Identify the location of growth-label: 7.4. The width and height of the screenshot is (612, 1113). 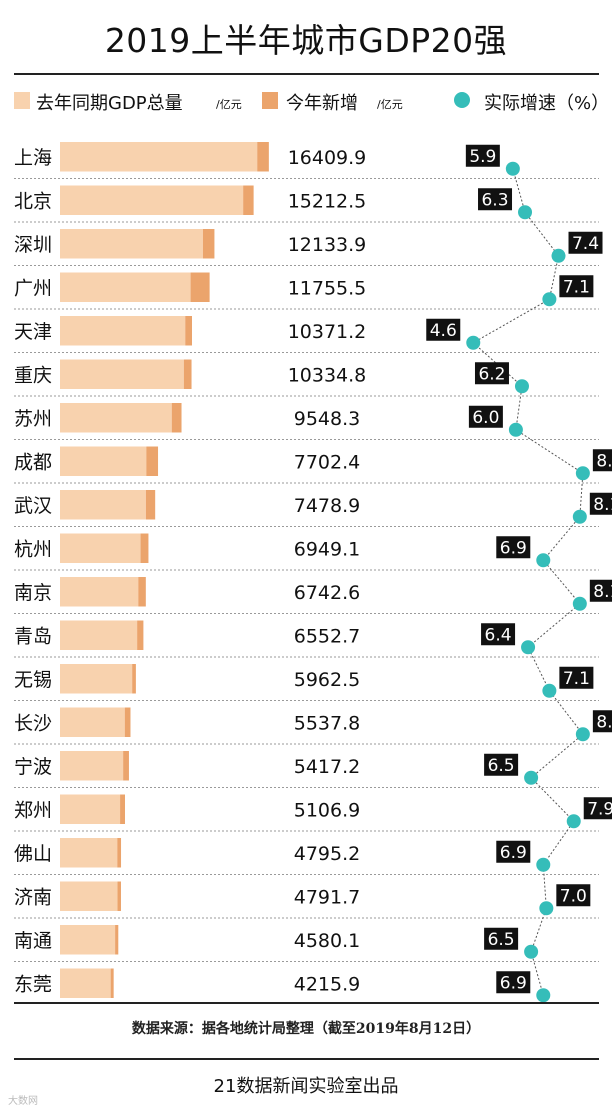
(585, 244).